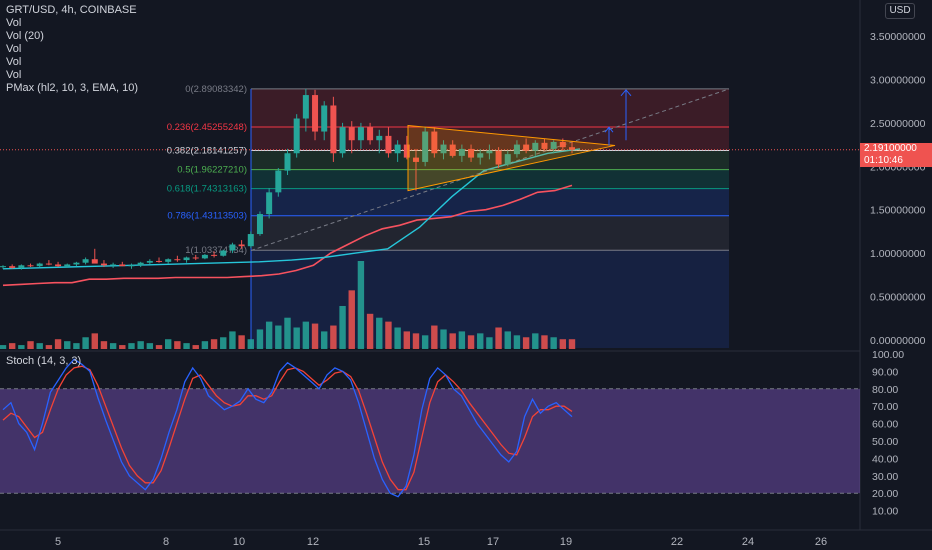 This screenshot has height=550, width=932. I want to click on legend-pmax: PMax (hl2, 10, 3, EMA, 10), so click(72, 88).